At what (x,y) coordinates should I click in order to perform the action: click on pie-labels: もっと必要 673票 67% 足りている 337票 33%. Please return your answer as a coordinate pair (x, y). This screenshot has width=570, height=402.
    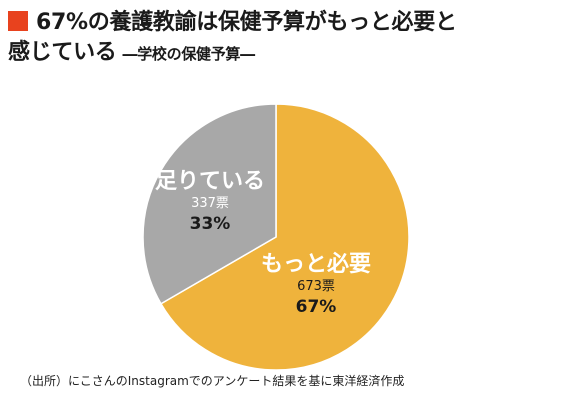
    Looking at the image, I should click on (263, 243).